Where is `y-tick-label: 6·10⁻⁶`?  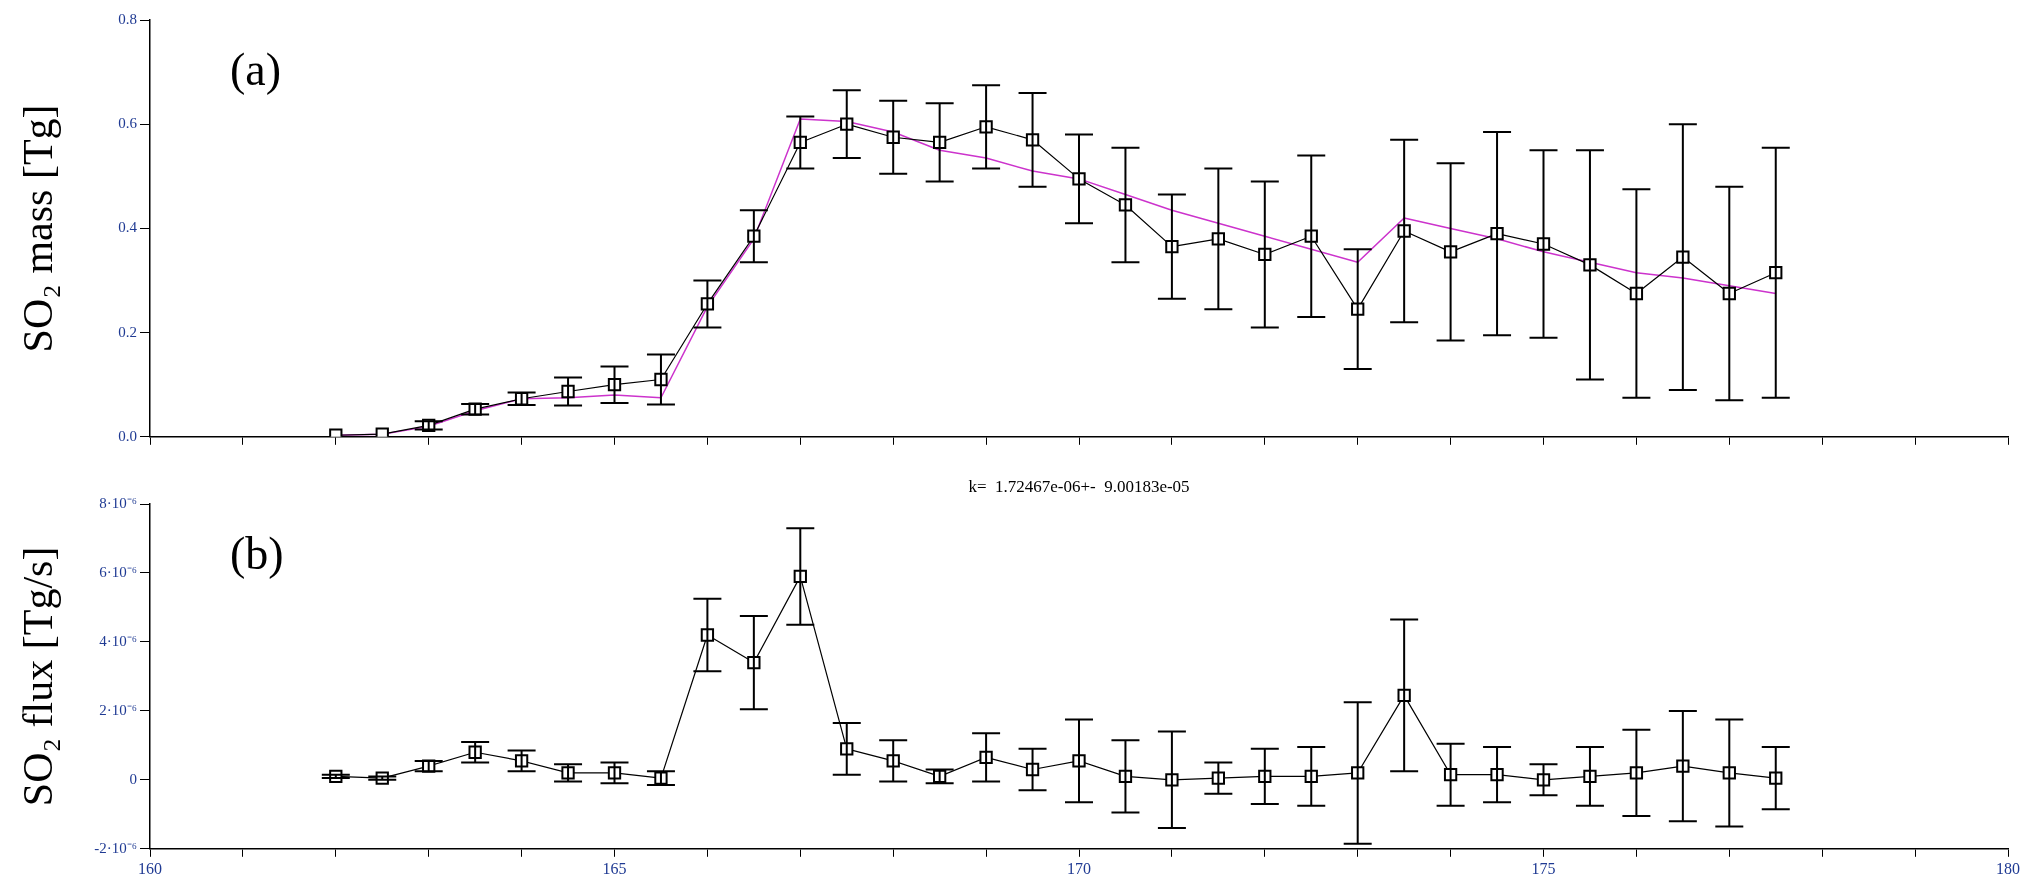 y-tick-label: 6·10⁻⁶ is located at coordinates (118, 571).